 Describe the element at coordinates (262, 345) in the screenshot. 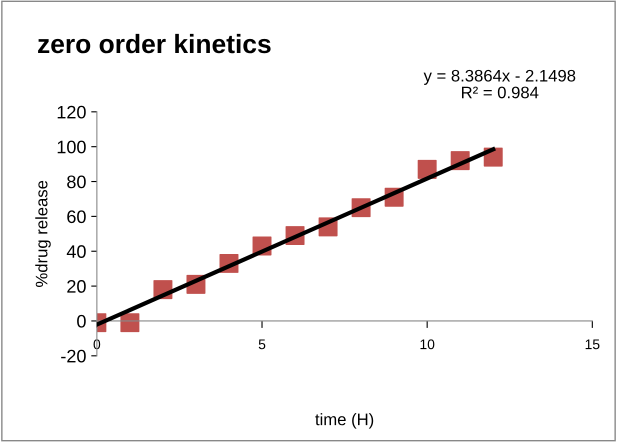

I see `x-tick-label: 5` at that location.